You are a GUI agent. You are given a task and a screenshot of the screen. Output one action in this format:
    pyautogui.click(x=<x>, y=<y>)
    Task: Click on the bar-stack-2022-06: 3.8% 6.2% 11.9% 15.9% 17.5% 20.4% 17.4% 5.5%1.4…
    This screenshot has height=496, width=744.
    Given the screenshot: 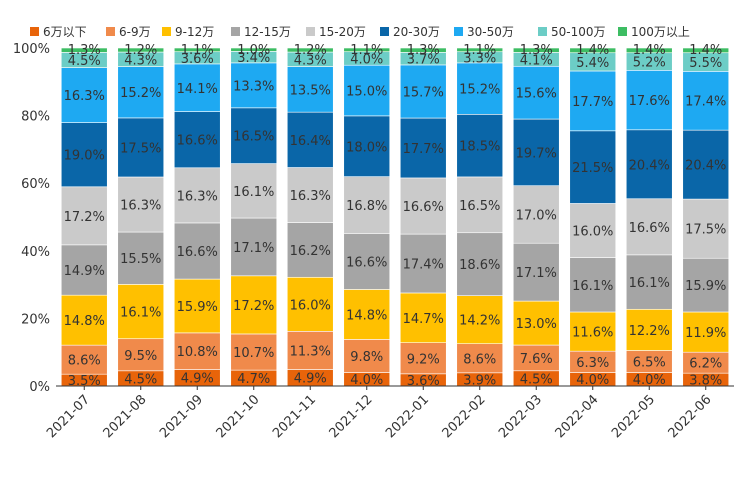 What is the action you would take?
    pyautogui.click(x=706, y=216)
    